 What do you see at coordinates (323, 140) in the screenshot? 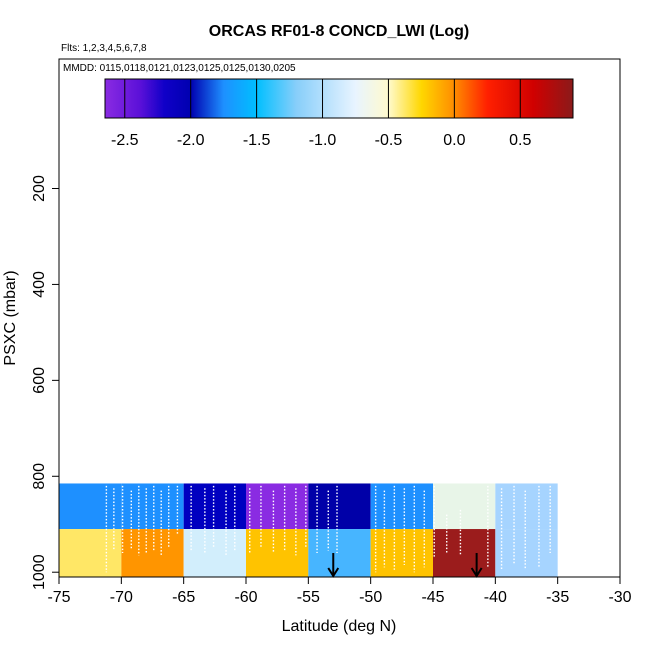
I see `colorbar-tick-label: -1.0` at bounding box center [323, 140].